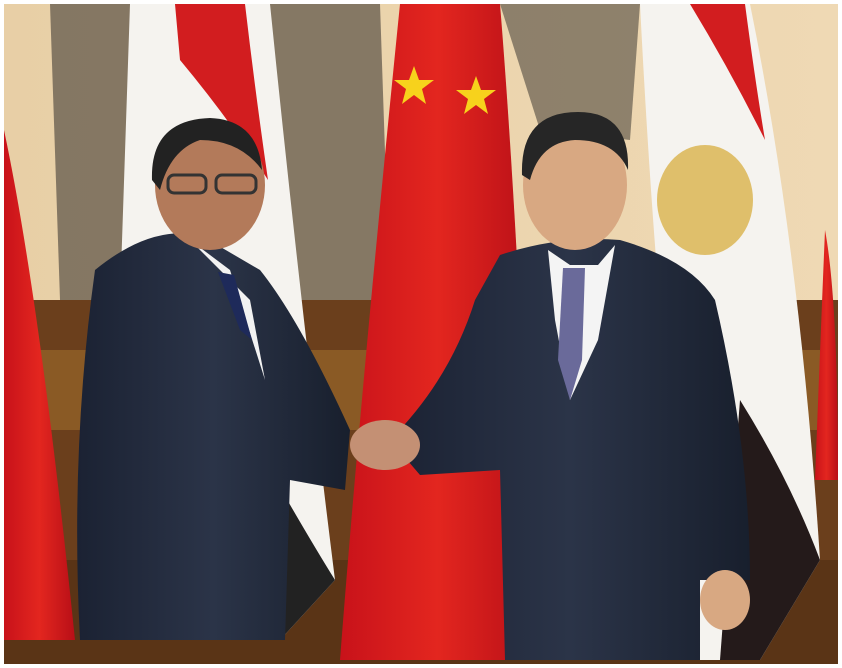 Image resolution: width=842 pixels, height=668 pixels. Describe the element at coordinates (385, 445) in the screenshot. I see `handshake` at that location.